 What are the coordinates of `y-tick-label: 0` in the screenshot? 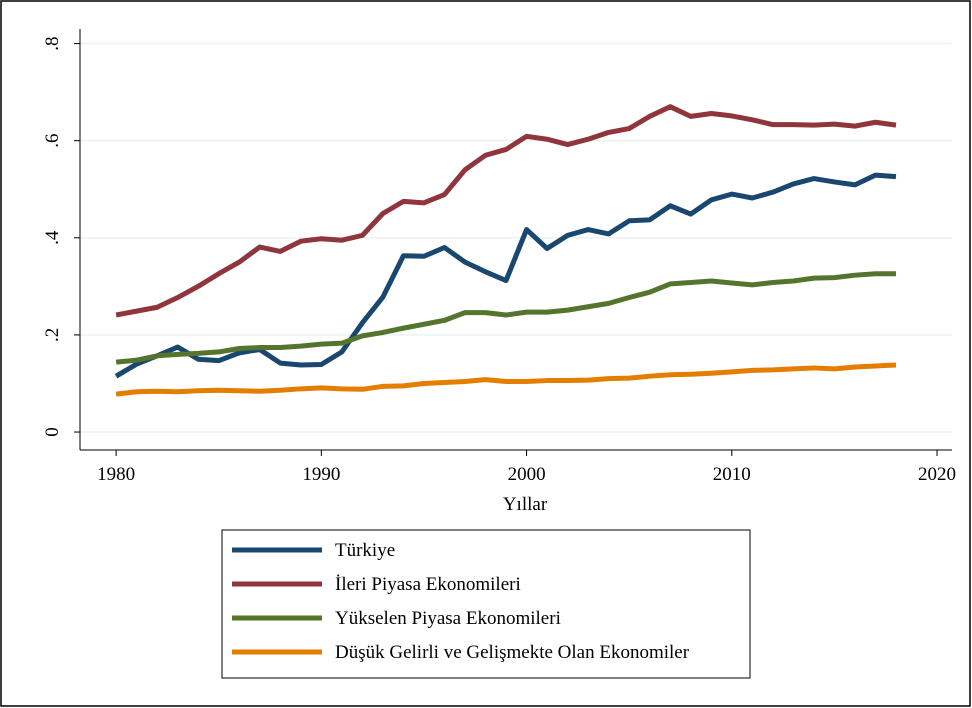 It's located at (52, 432).